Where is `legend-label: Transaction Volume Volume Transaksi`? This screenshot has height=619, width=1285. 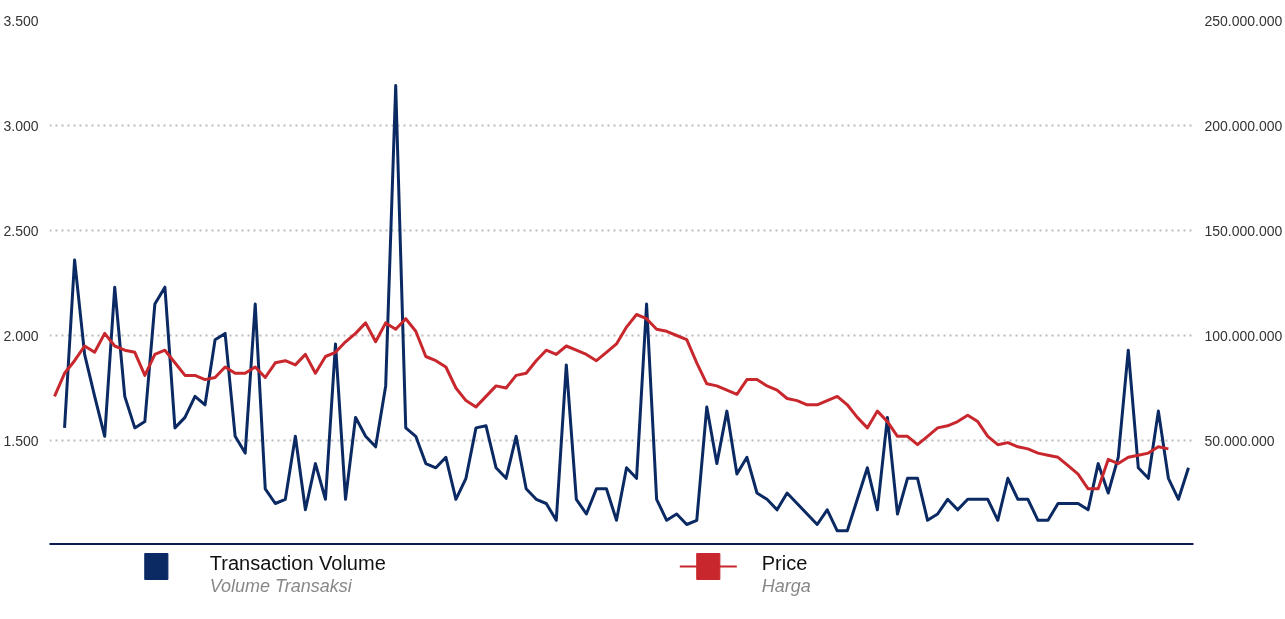 legend-label: Transaction Volume Volume Transaksi is located at coordinates (297, 573).